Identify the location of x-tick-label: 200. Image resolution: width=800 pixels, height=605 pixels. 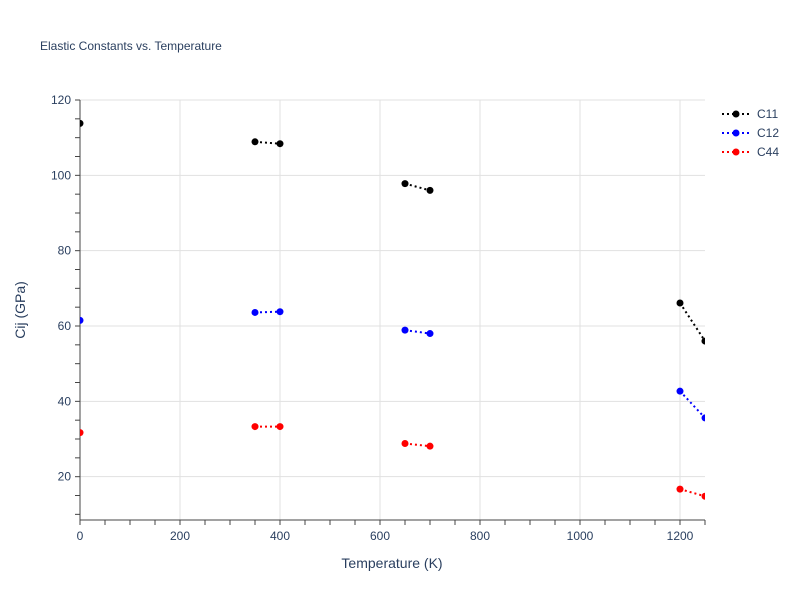
(180, 536).